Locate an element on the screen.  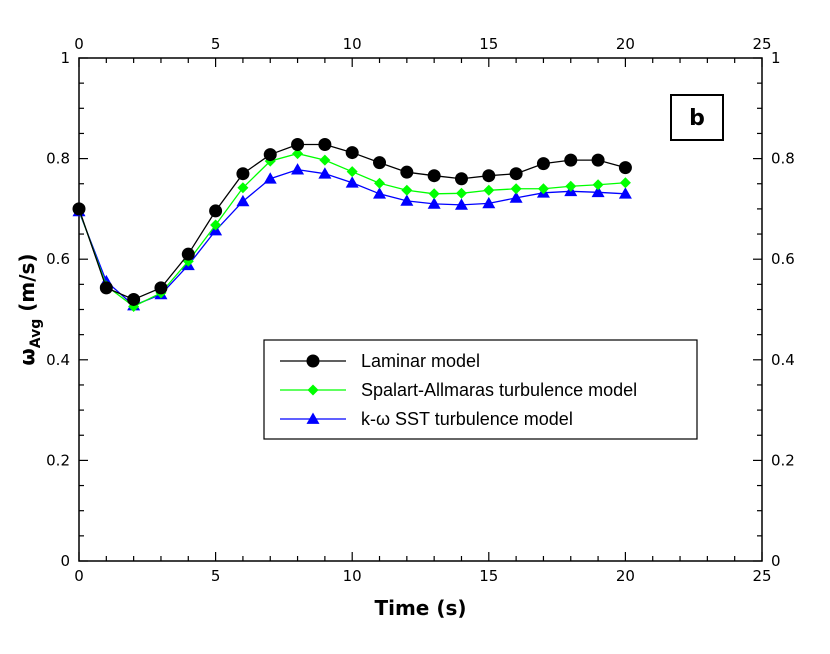
x-tick-label-bottom: 5 is located at coordinates (216, 576).